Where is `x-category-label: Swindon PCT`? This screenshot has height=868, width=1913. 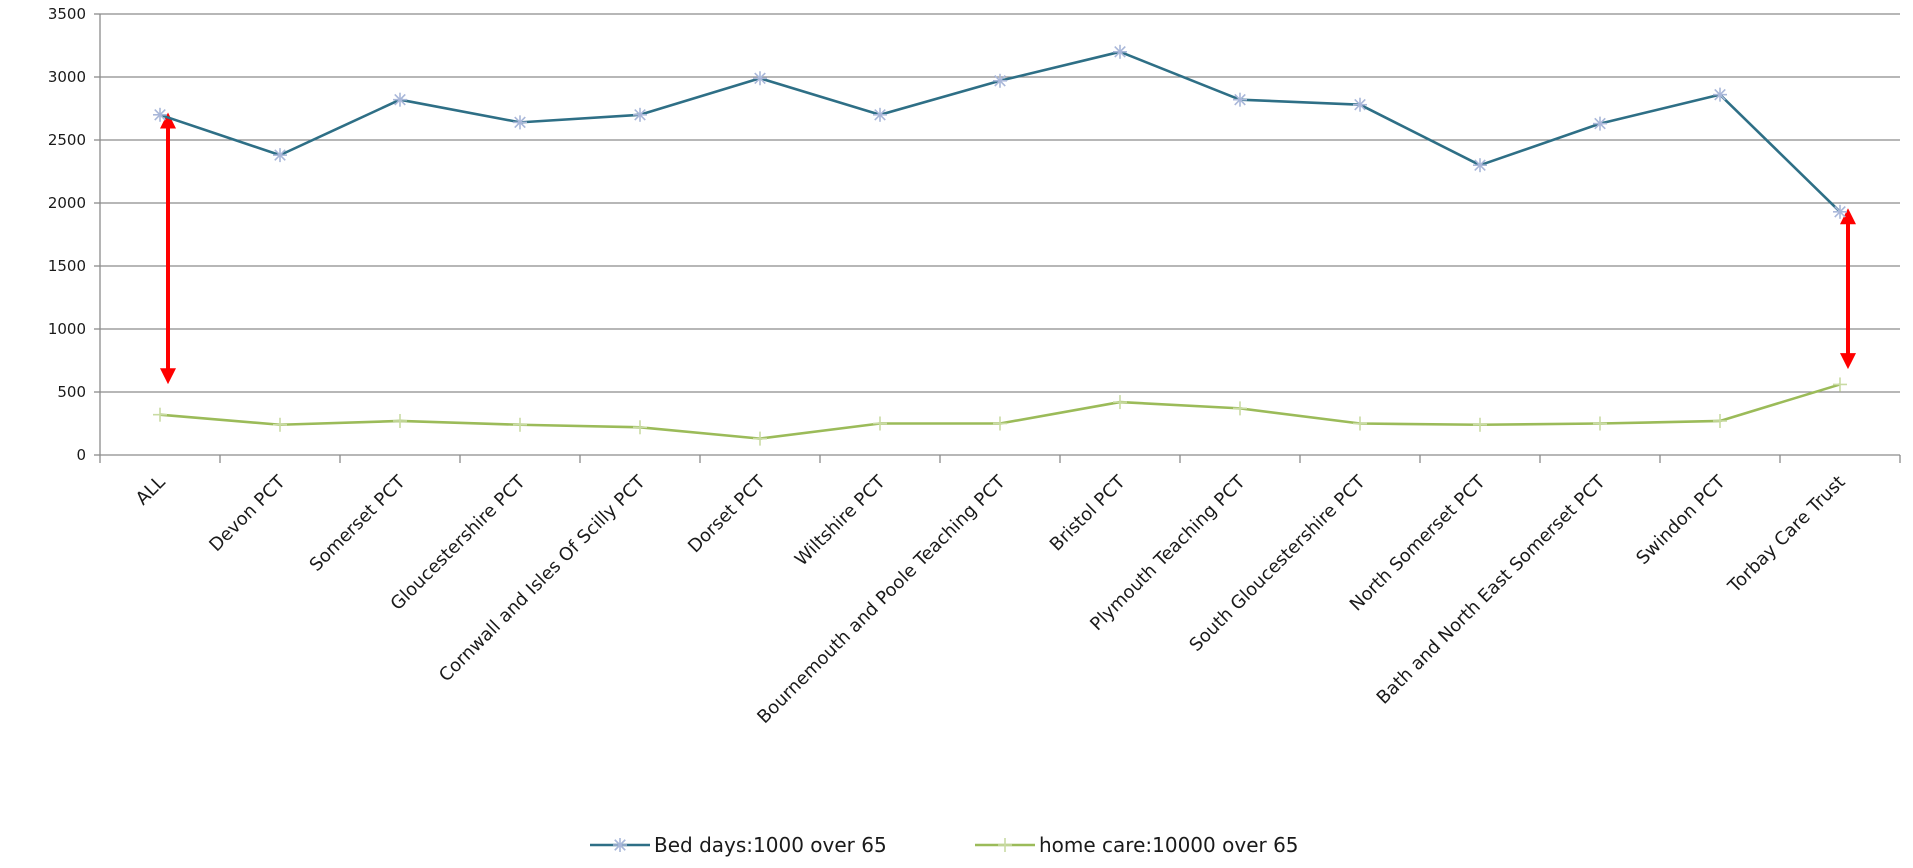
x-category-label: Swindon PCT is located at coordinates (1681, 520).